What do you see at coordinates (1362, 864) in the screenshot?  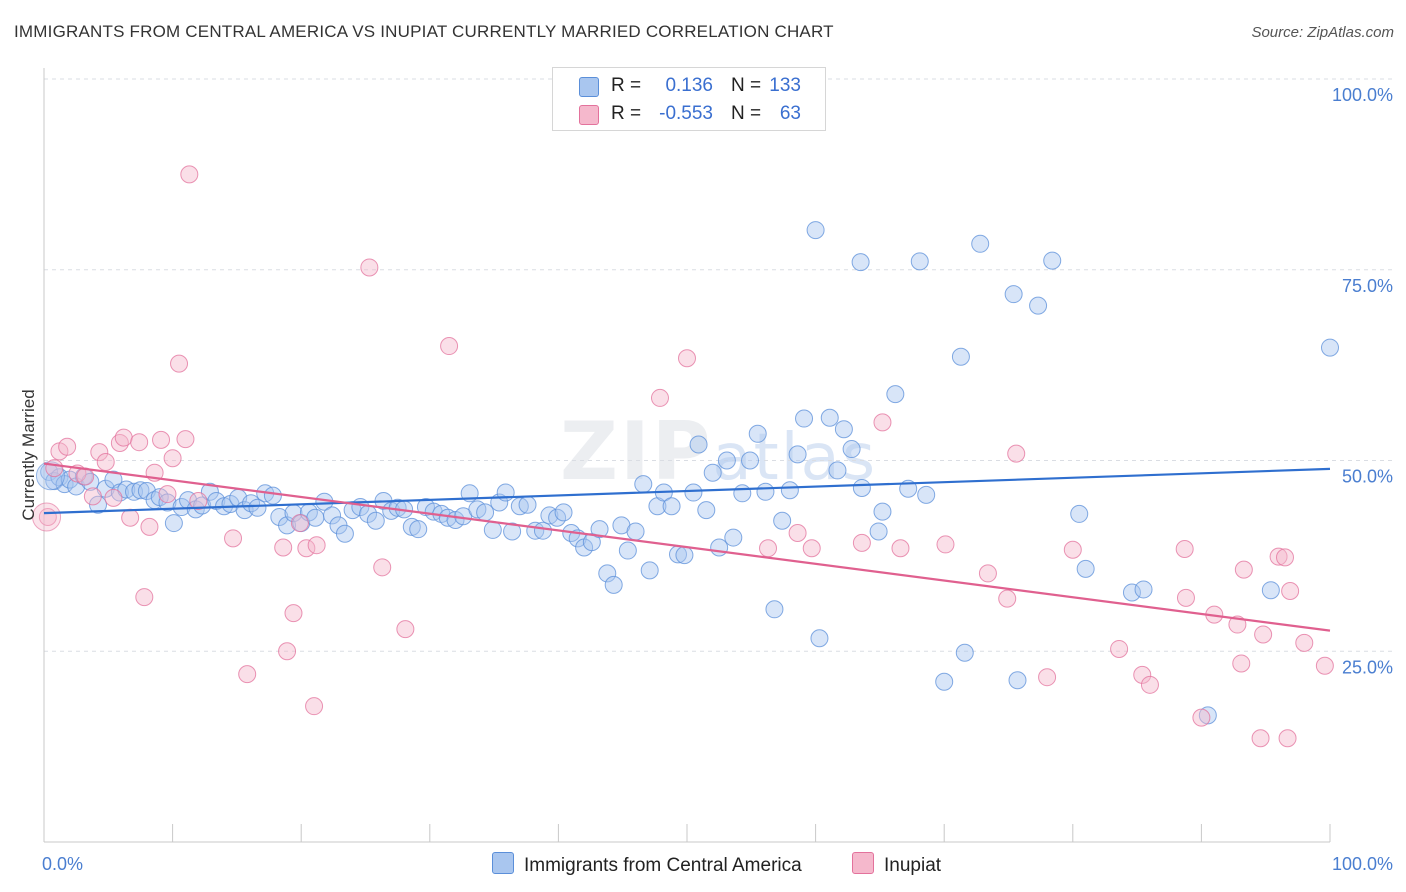 I see `x-tick-label: 100.0%` at bounding box center [1362, 864].